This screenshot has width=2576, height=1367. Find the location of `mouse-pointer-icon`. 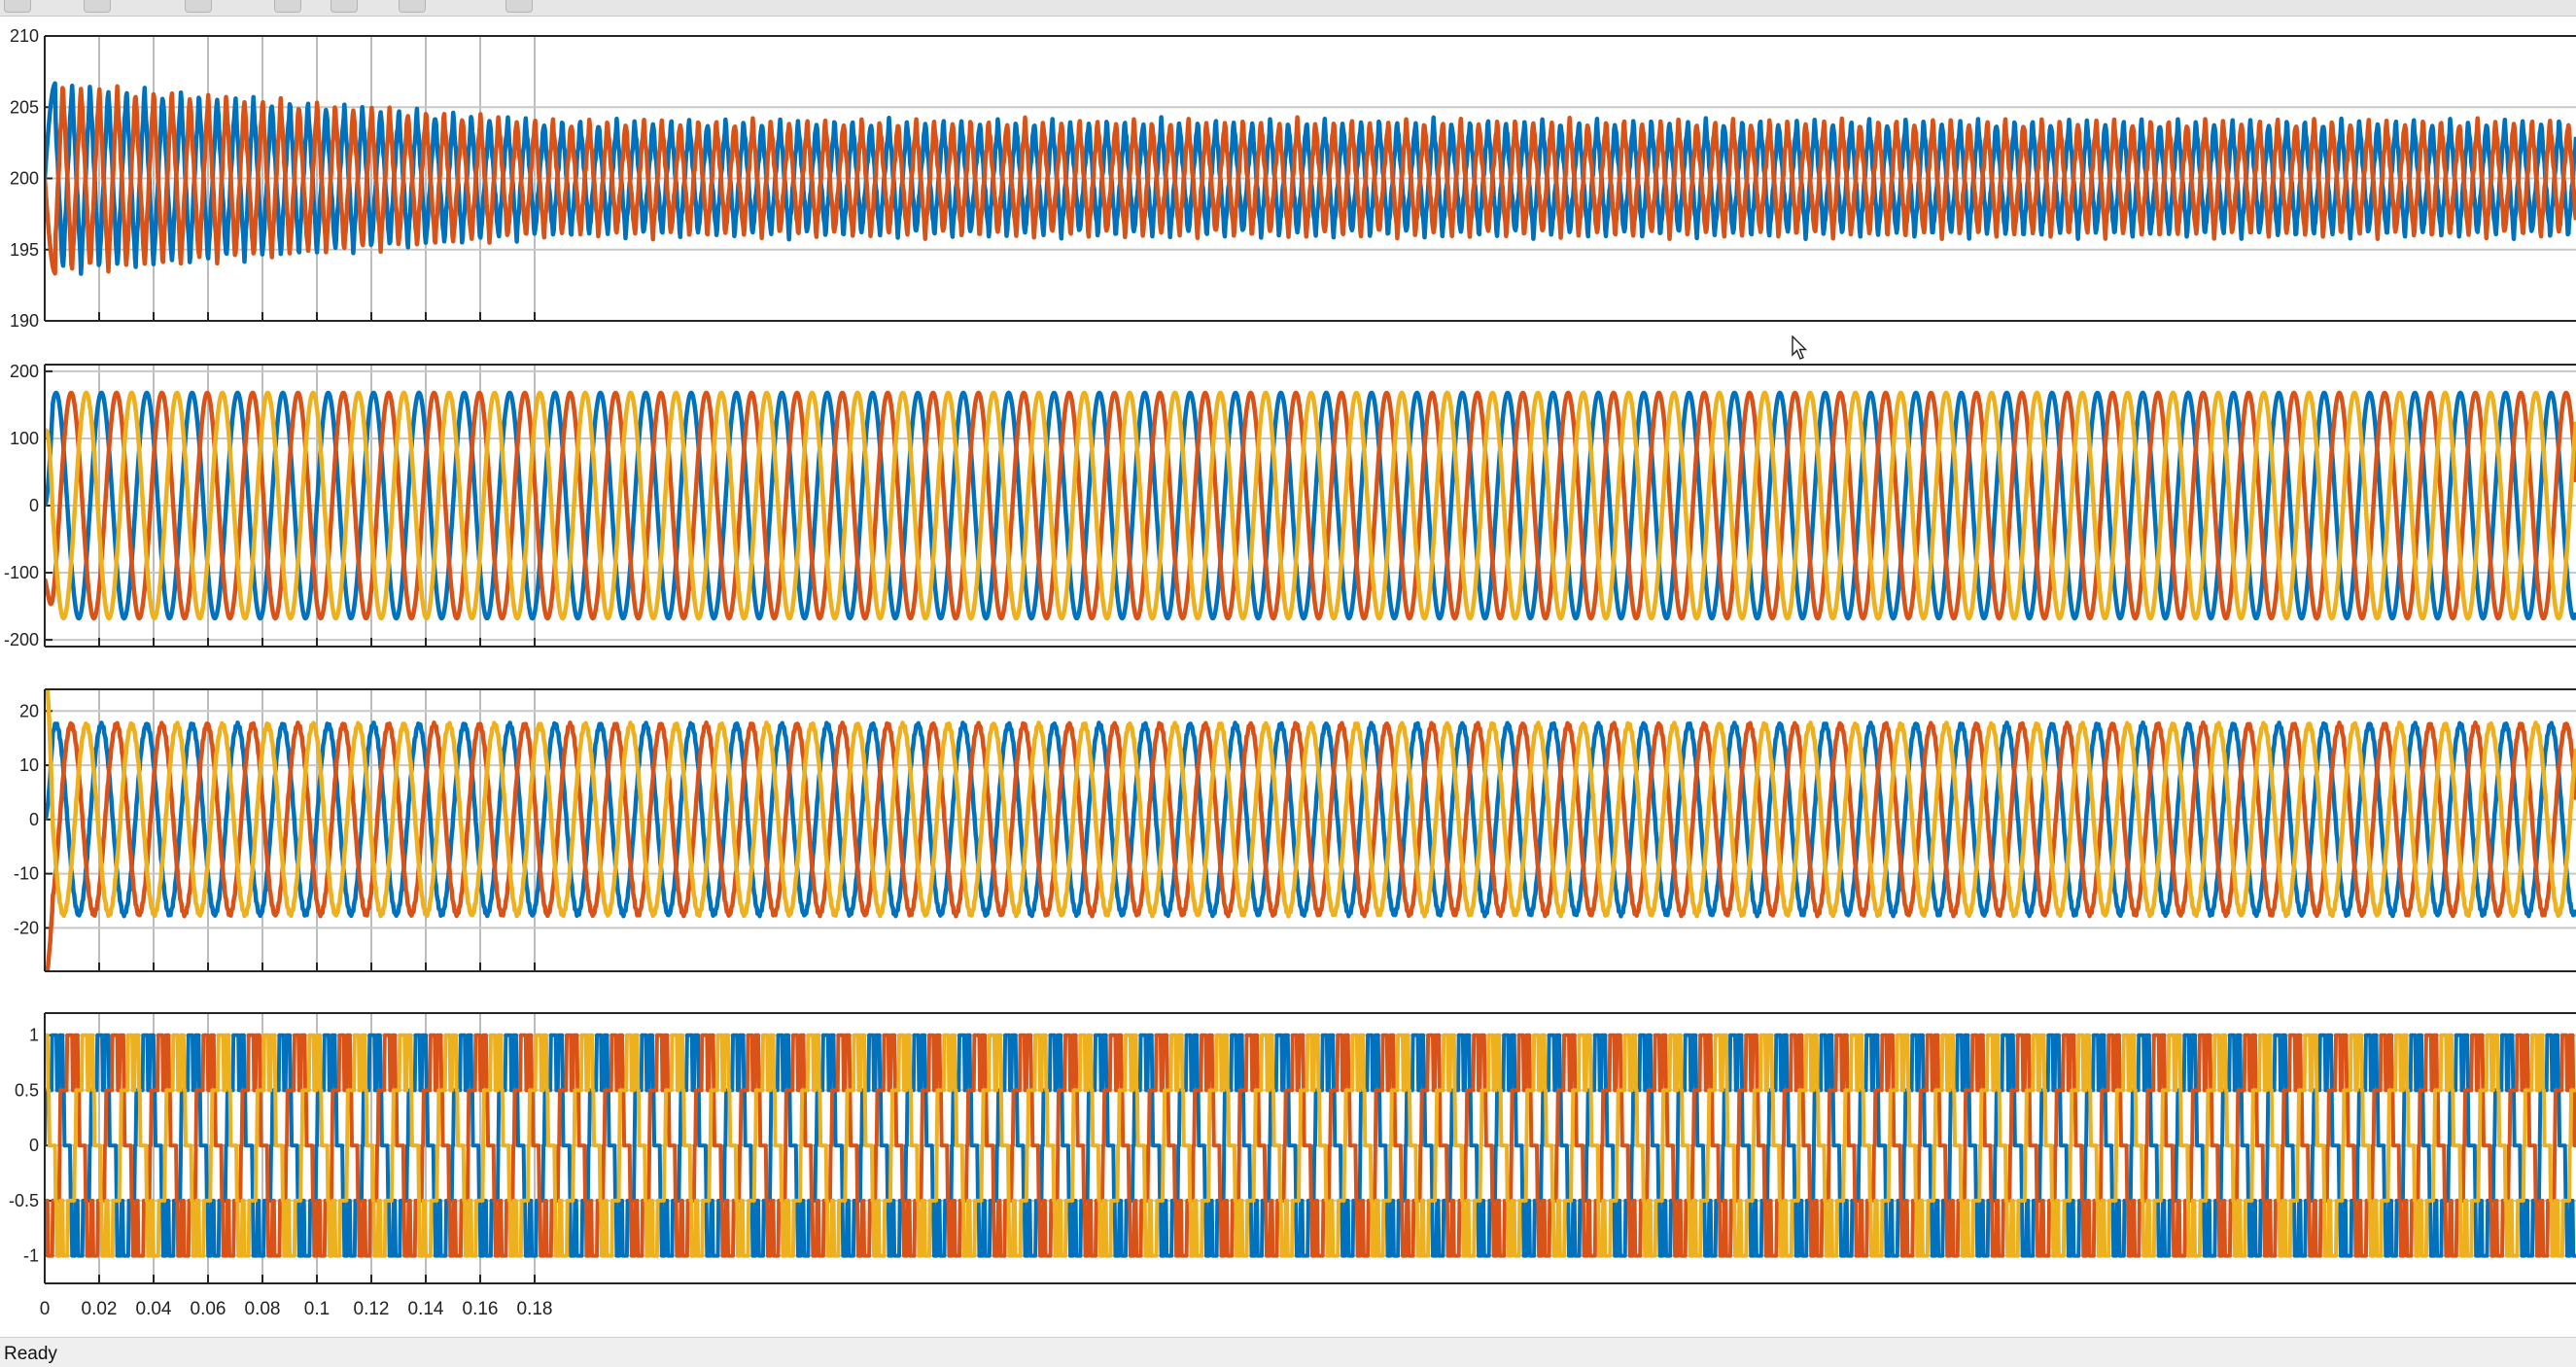

mouse-pointer-icon is located at coordinates (1800, 347).